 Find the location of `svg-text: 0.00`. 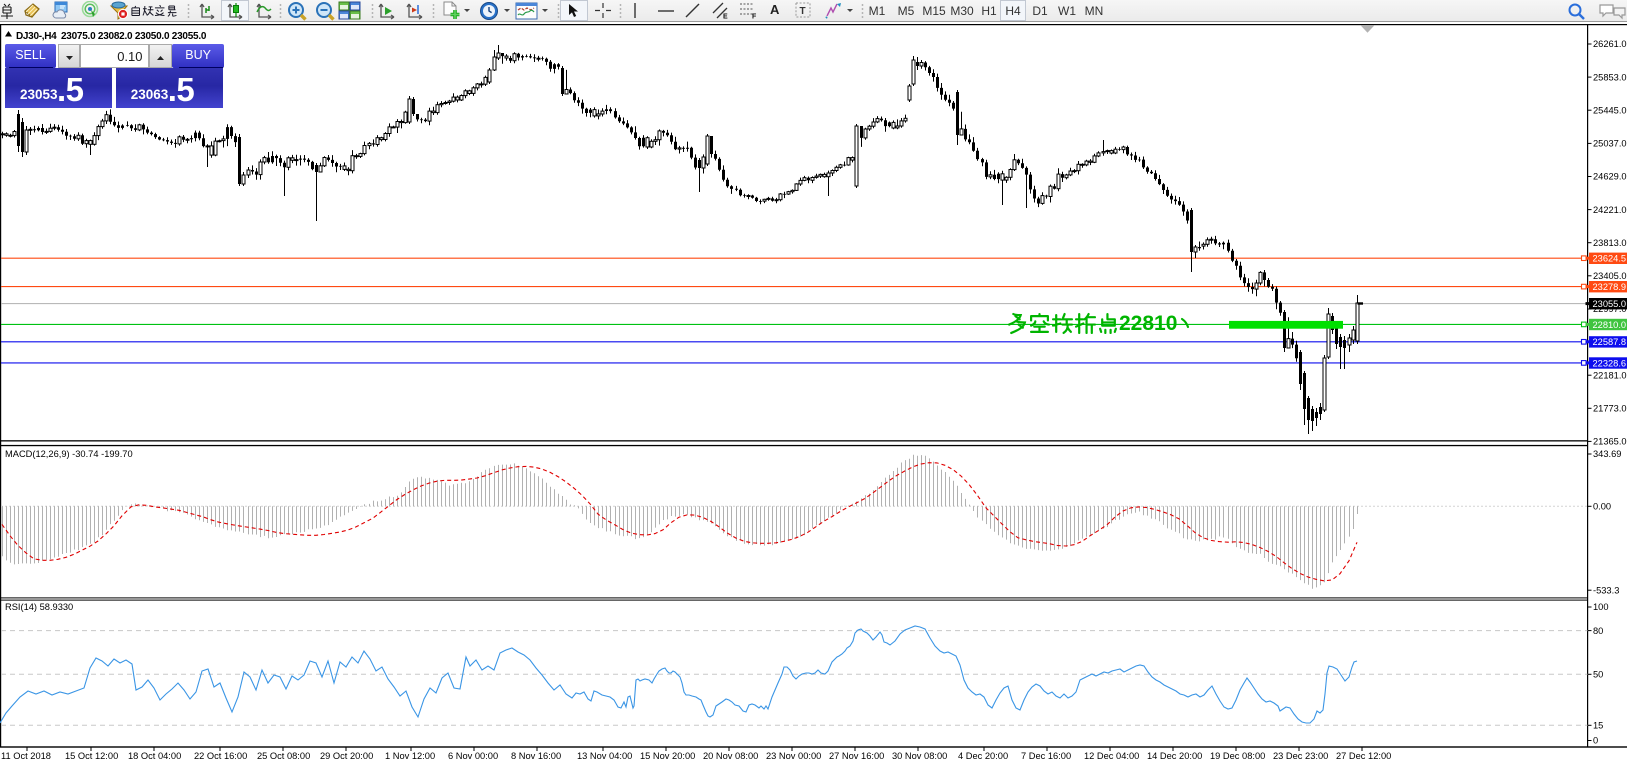

svg-text: 0.00 is located at coordinates (1602, 507).